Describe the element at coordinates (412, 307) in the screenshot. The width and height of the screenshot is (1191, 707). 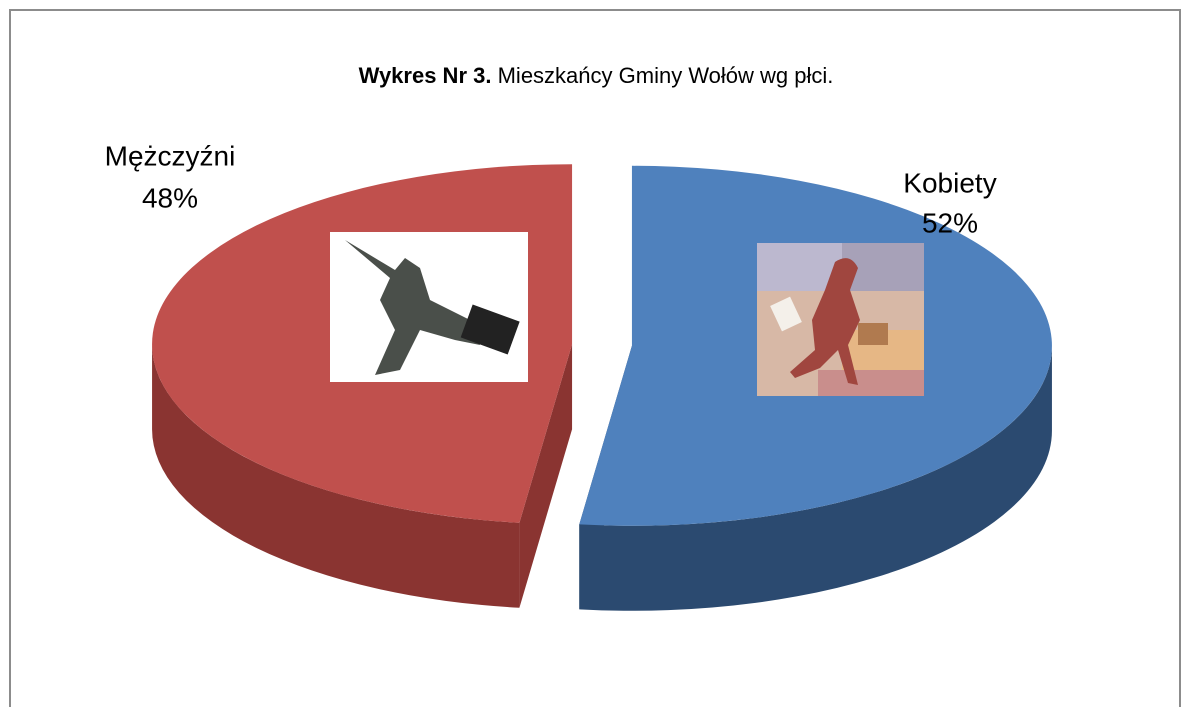
I see `man-figure` at that location.